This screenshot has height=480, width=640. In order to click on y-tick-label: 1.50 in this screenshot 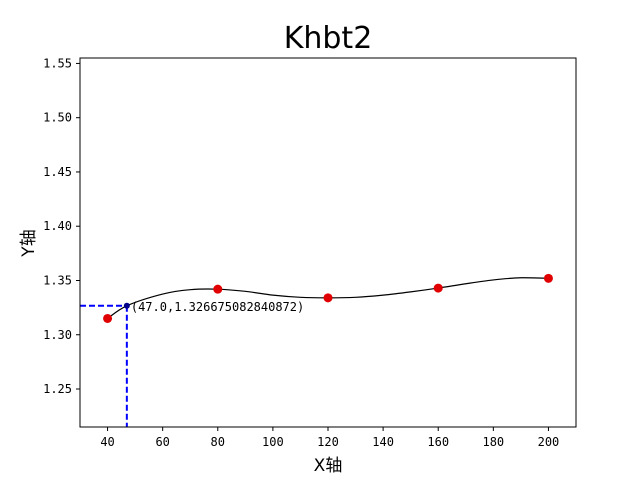, I will do `click(57, 118)`.